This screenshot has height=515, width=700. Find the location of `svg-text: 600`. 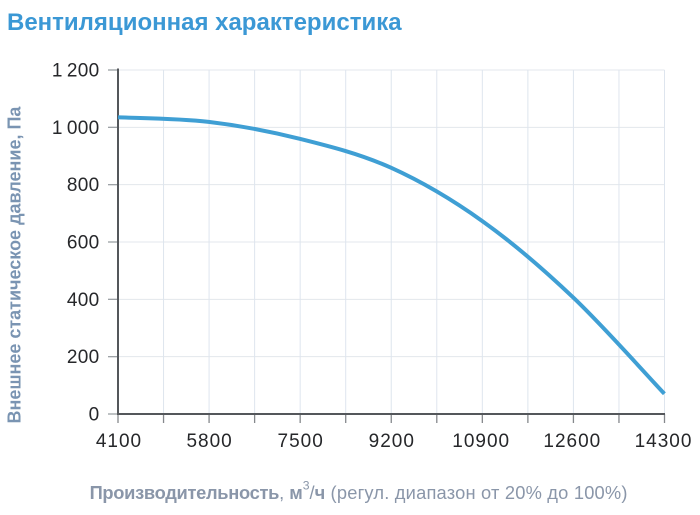

svg-text: 600 is located at coordinates (83, 243).